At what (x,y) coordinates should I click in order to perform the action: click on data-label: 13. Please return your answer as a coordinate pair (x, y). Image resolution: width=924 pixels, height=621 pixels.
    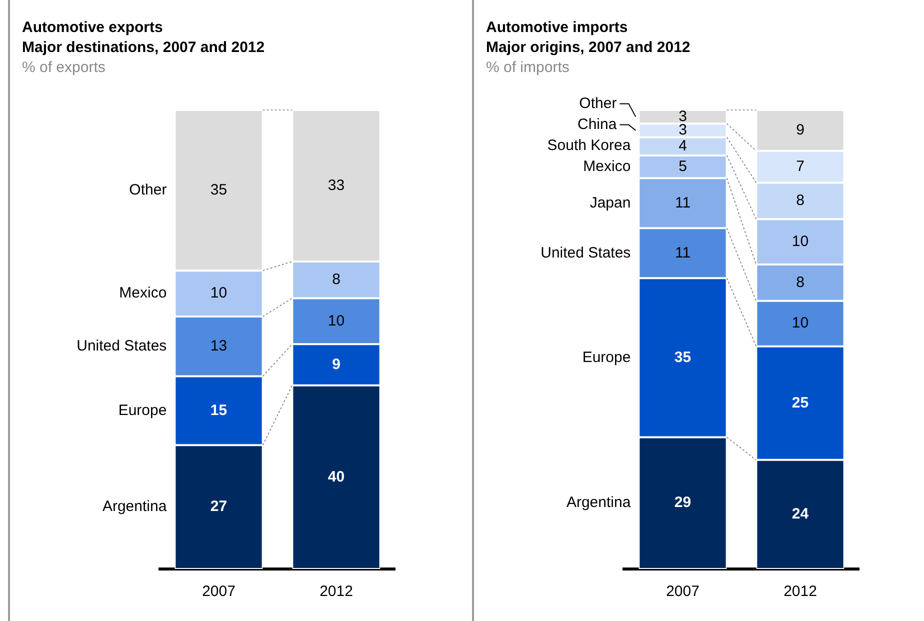
    Looking at the image, I should click on (219, 346).